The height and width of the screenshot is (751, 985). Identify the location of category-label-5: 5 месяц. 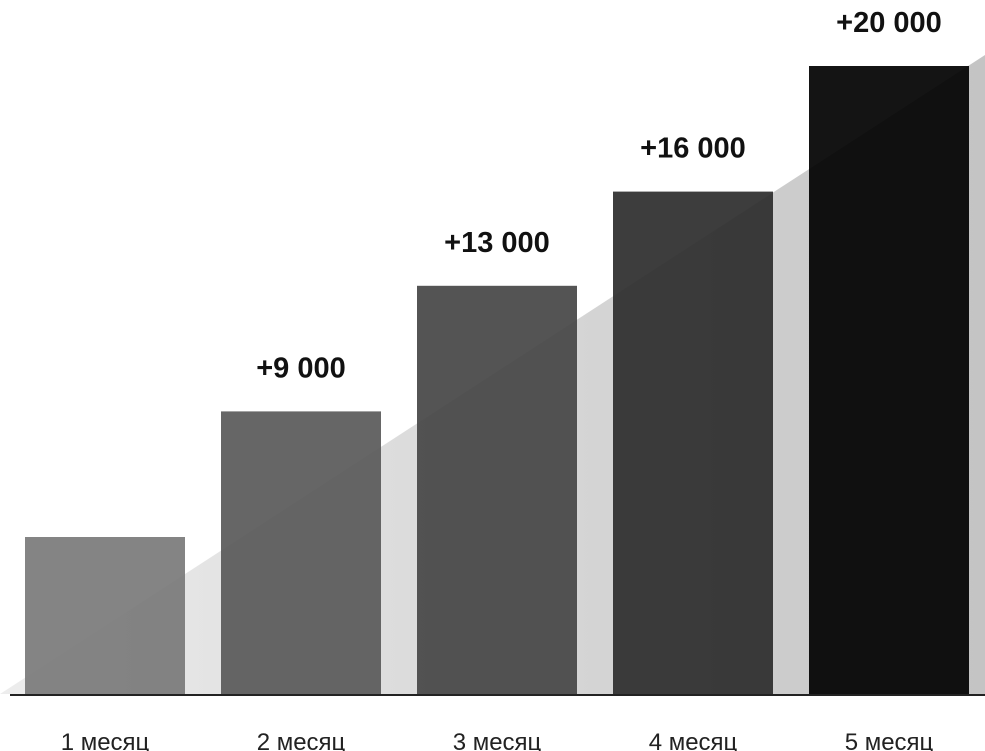
(889, 740).